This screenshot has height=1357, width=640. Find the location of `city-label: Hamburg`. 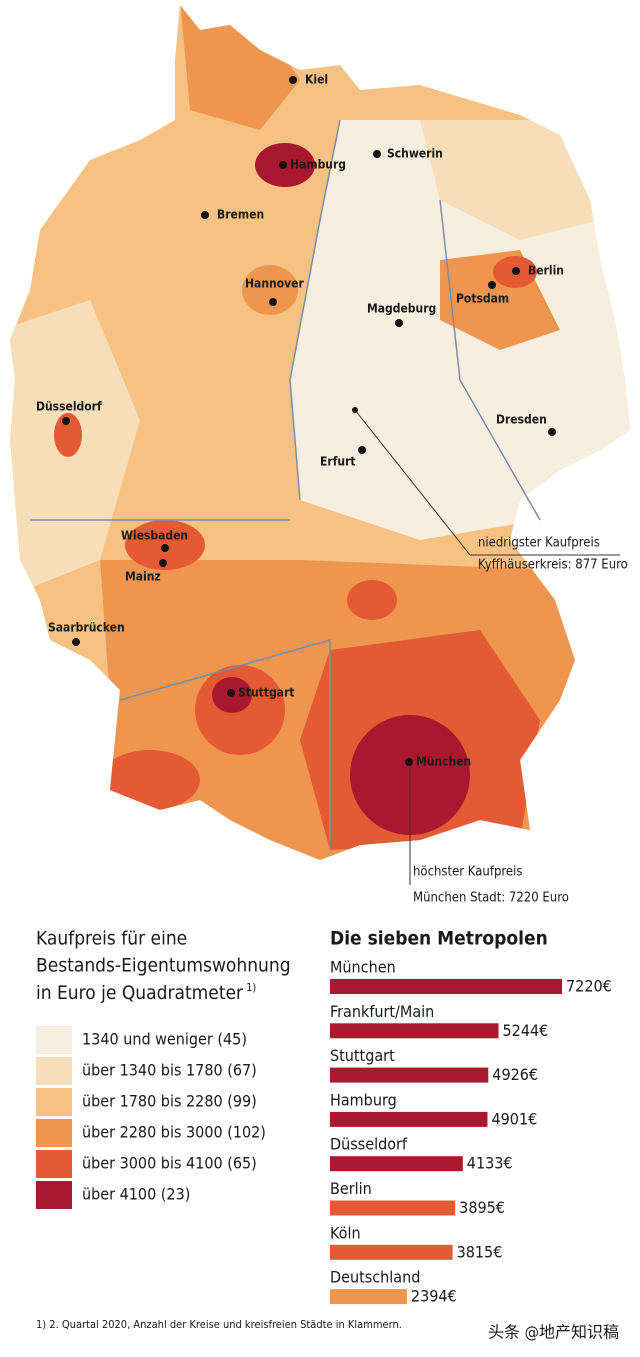

city-label: Hamburg is located at coordinates (318, 165).